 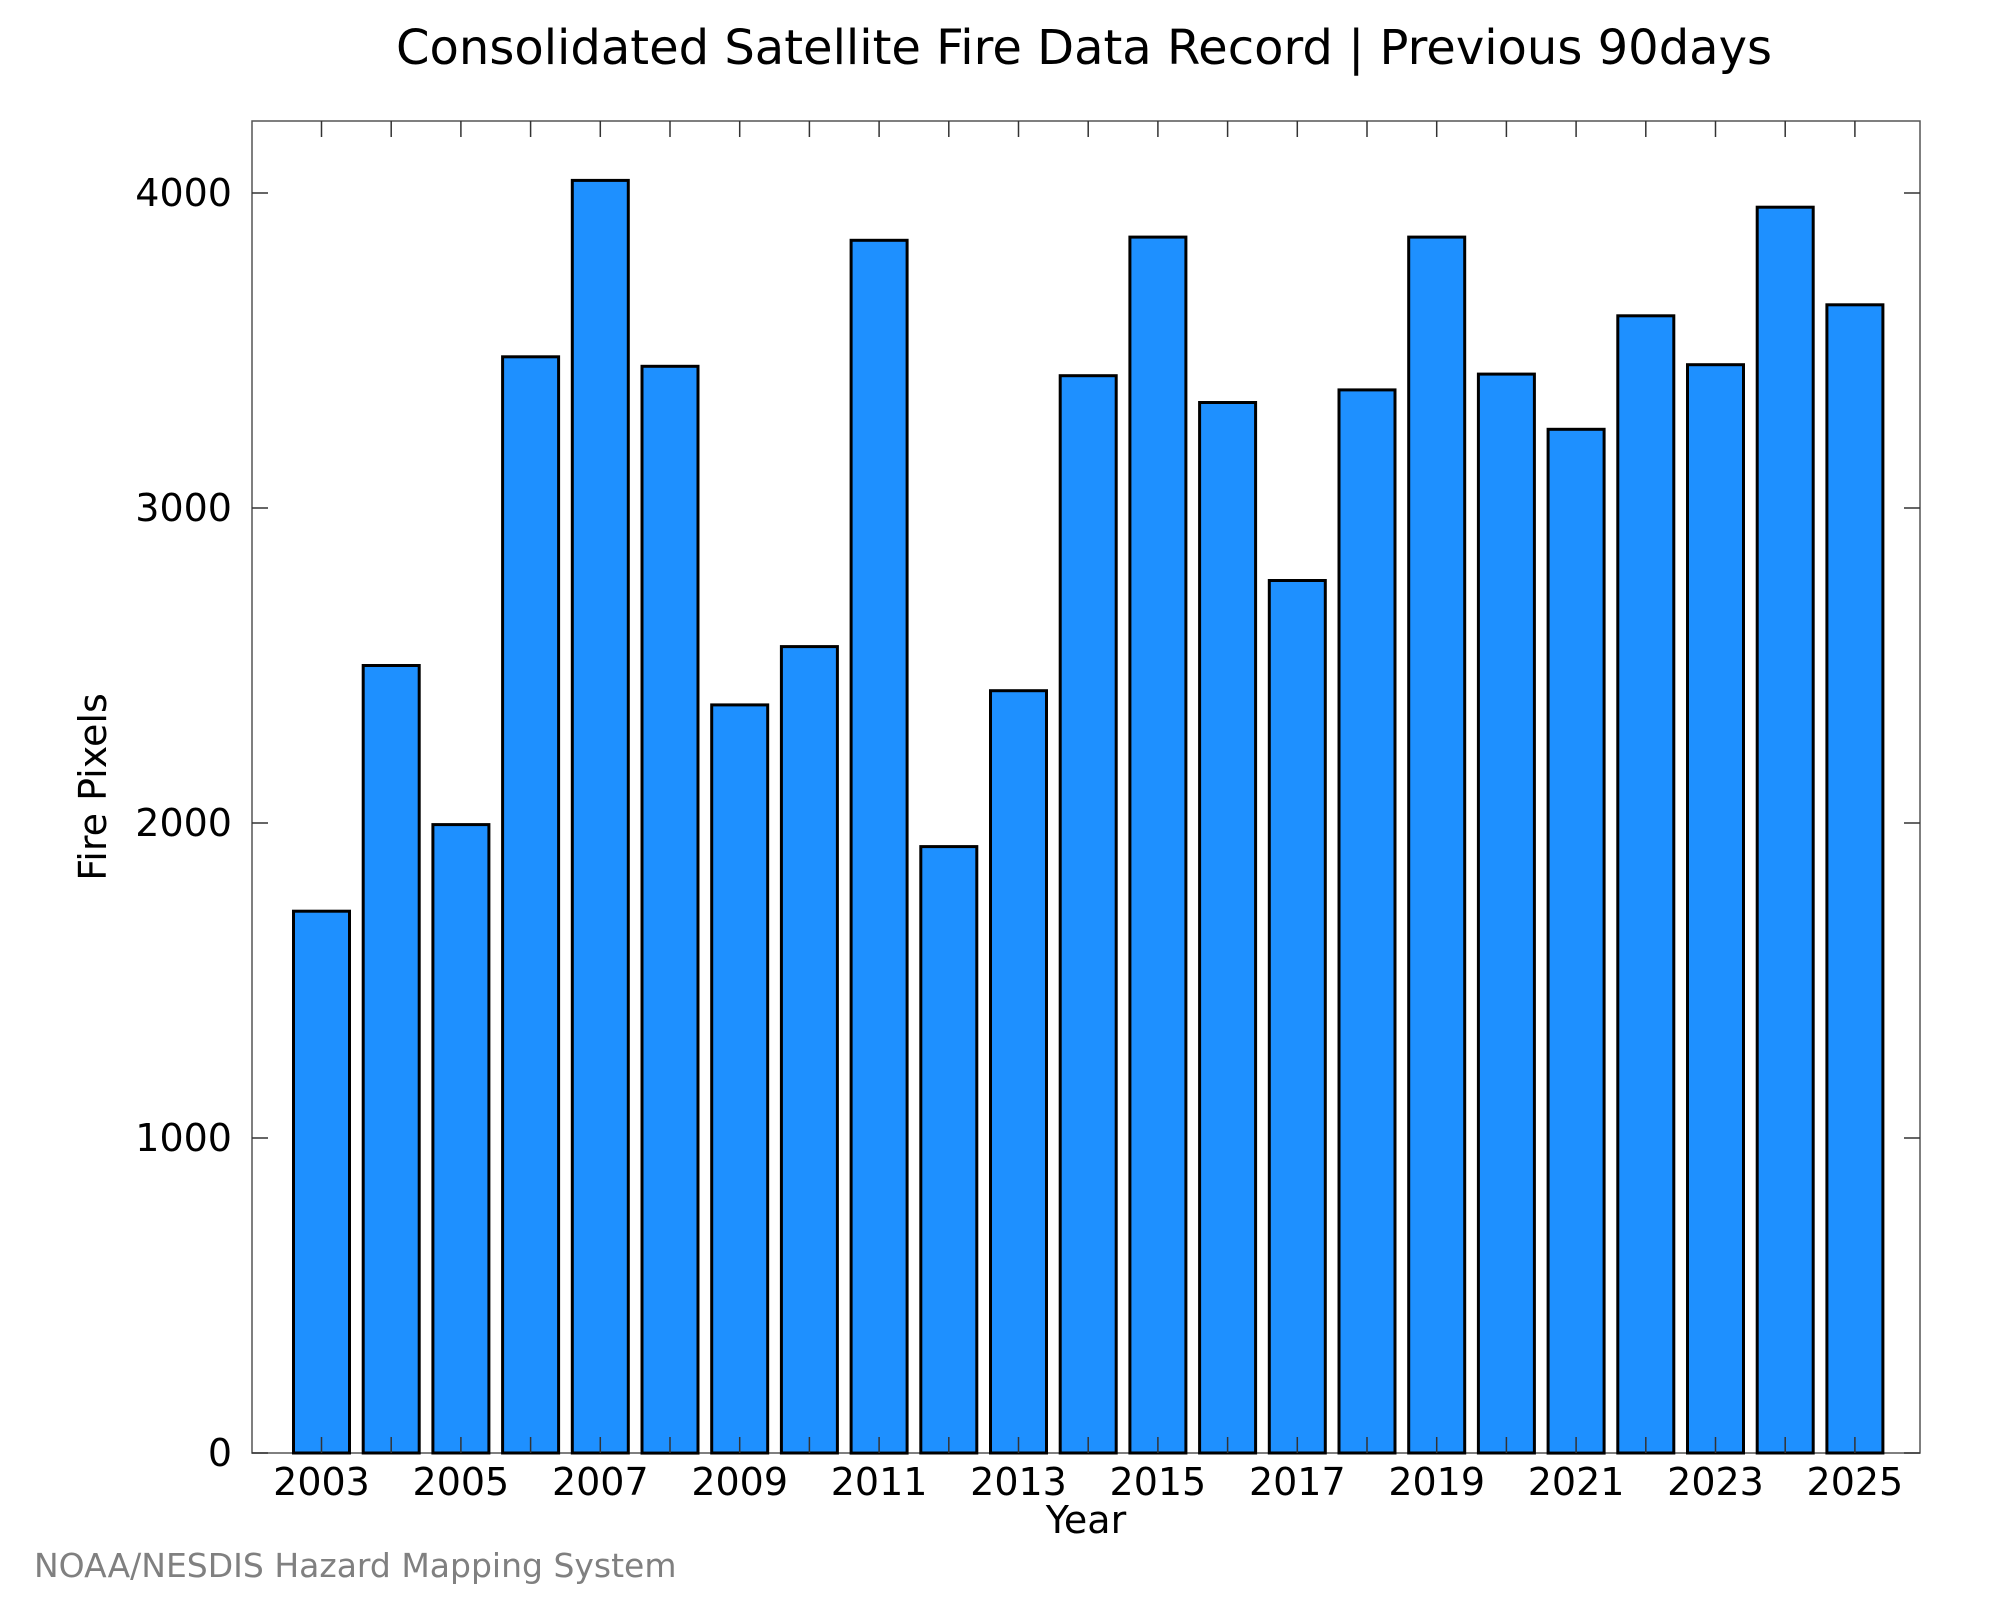 I want to click on bar-2011, so click(x=879, y=846).